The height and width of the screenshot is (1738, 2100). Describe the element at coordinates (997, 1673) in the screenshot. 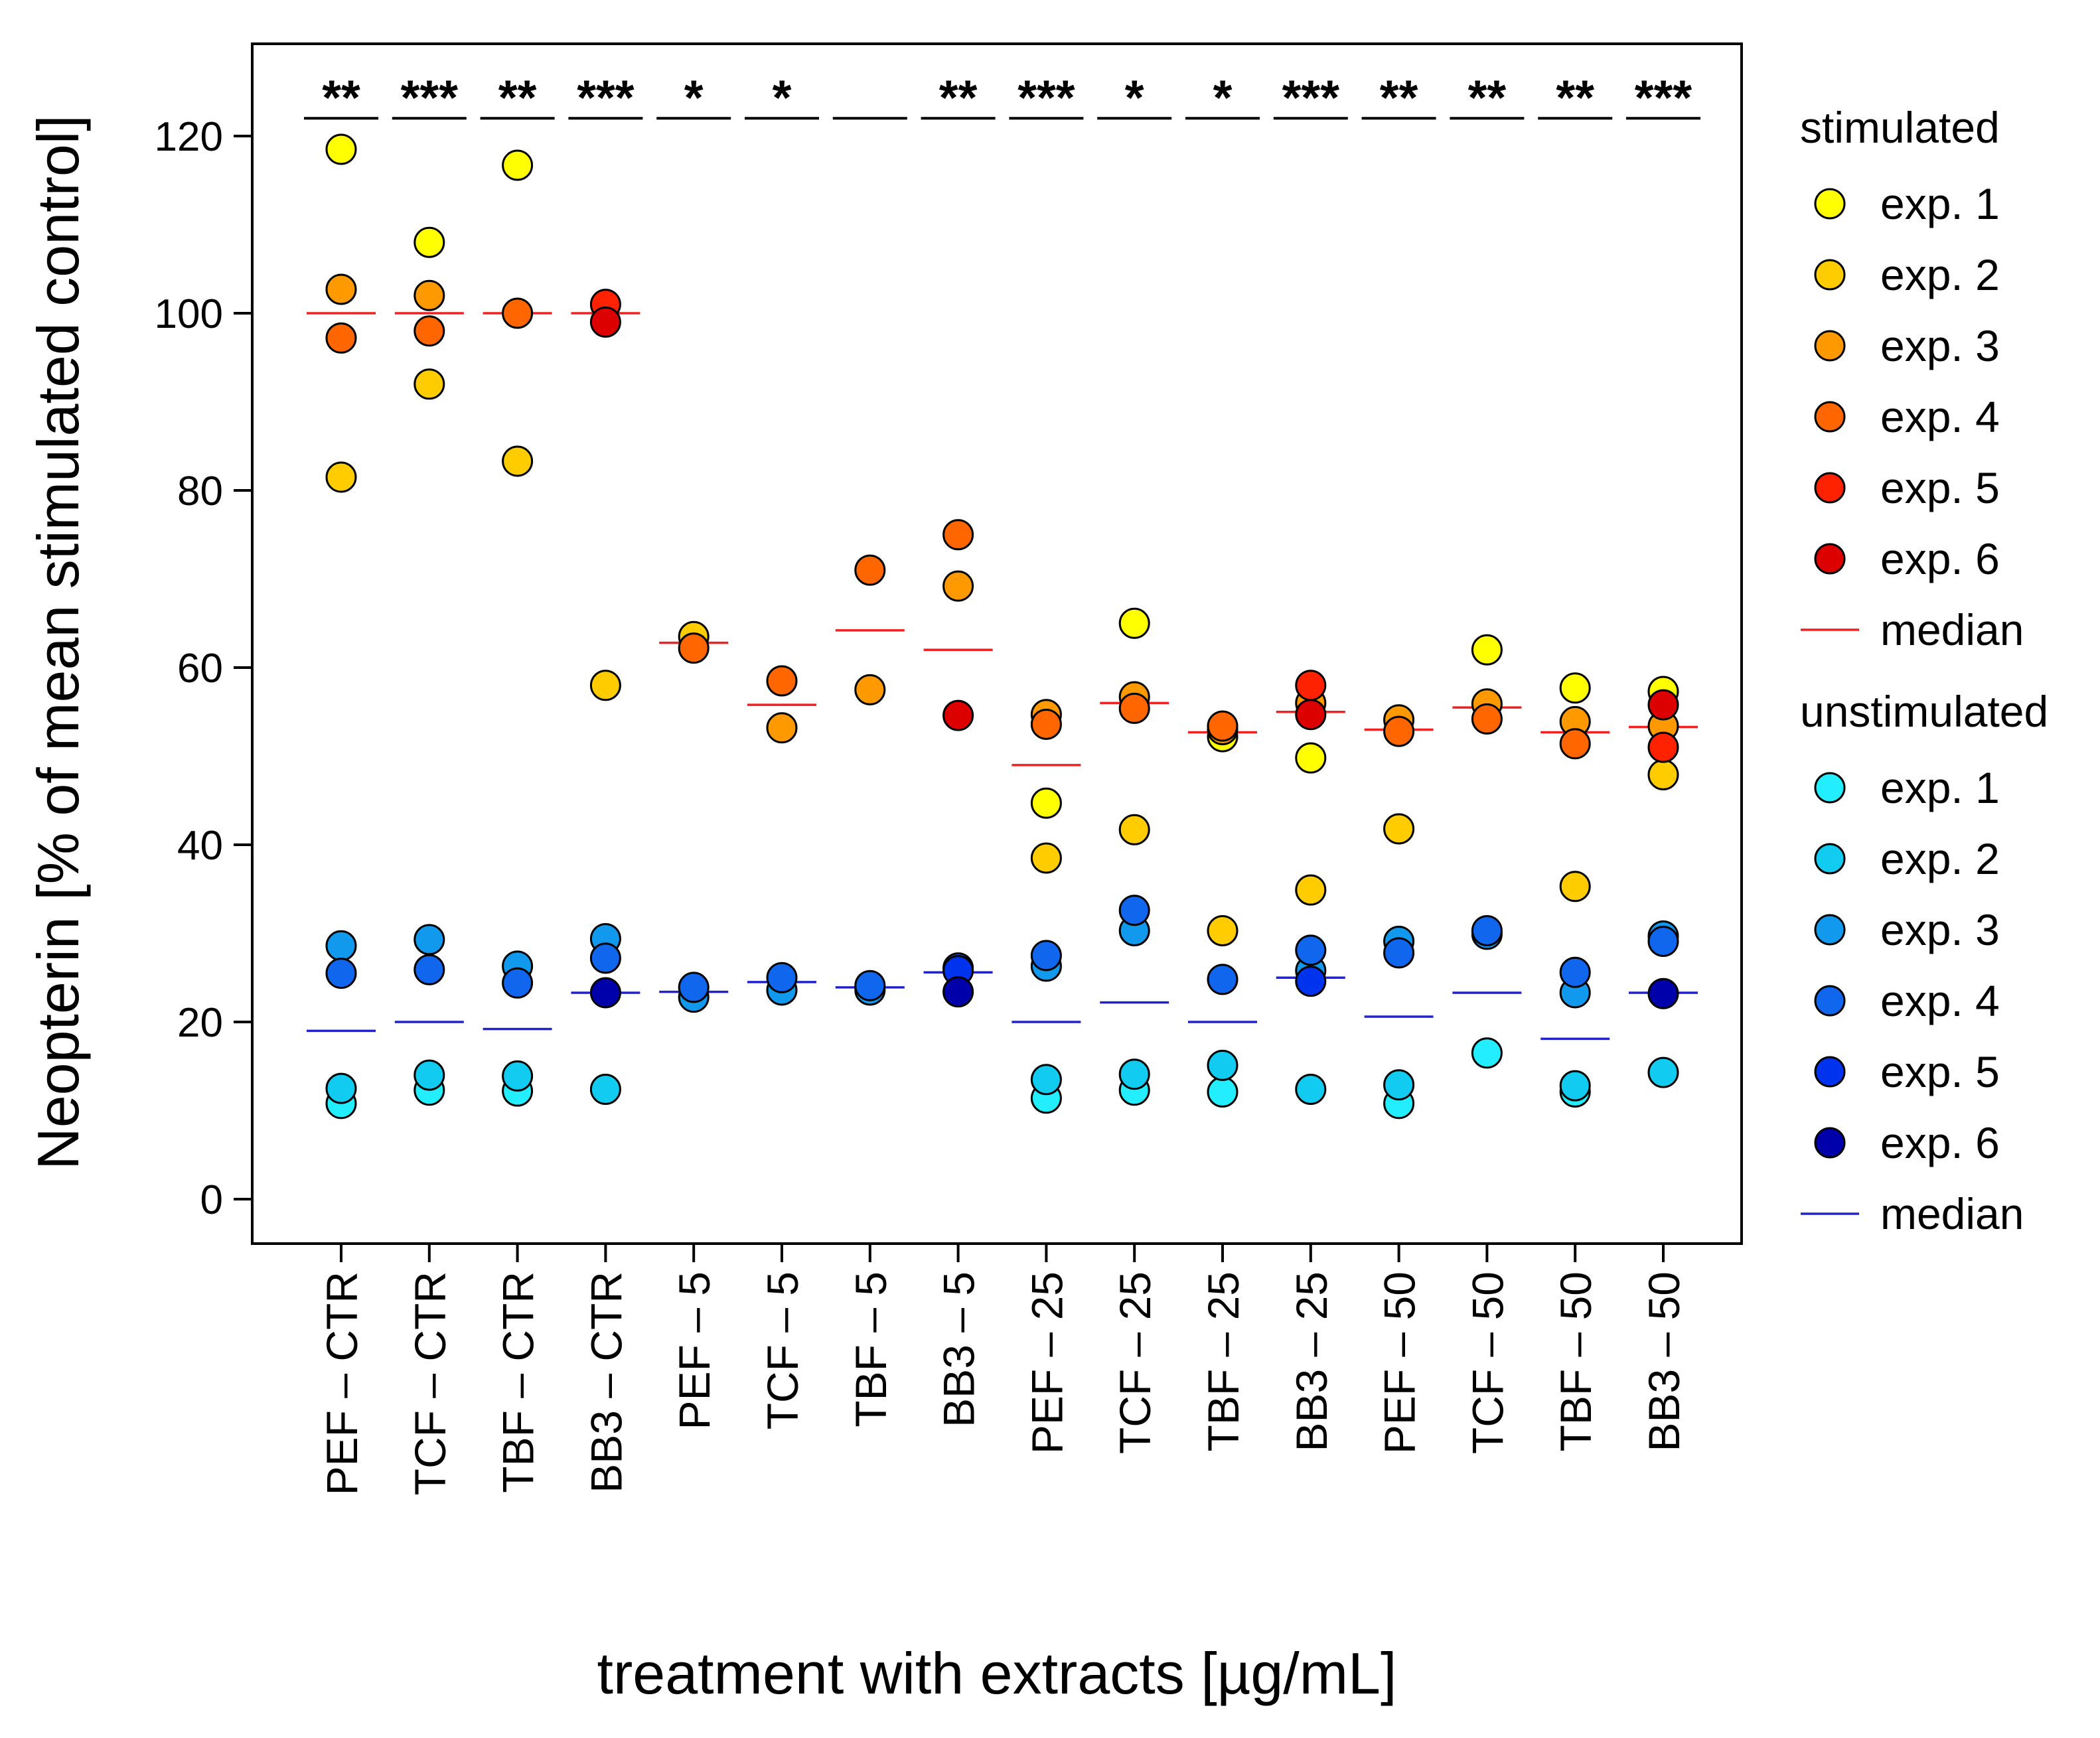

I see `x-axis-label: treatment with extracts [µg/mL]` at that location.